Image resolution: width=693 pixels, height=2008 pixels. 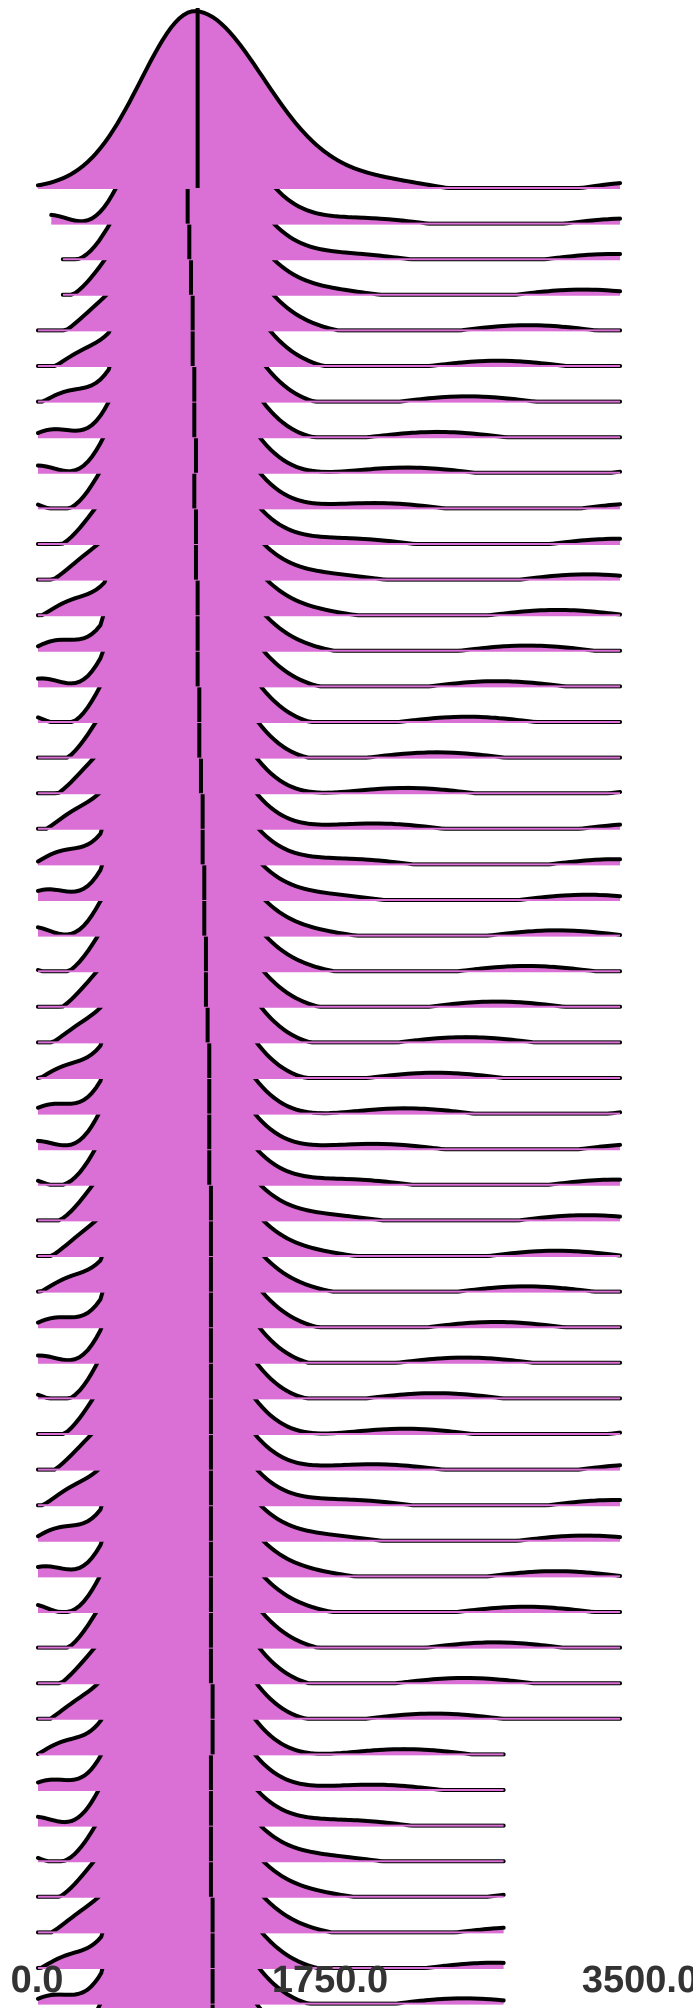 I want to click on x-tick-label-min: 0.0, so click(x=37, y=1980).